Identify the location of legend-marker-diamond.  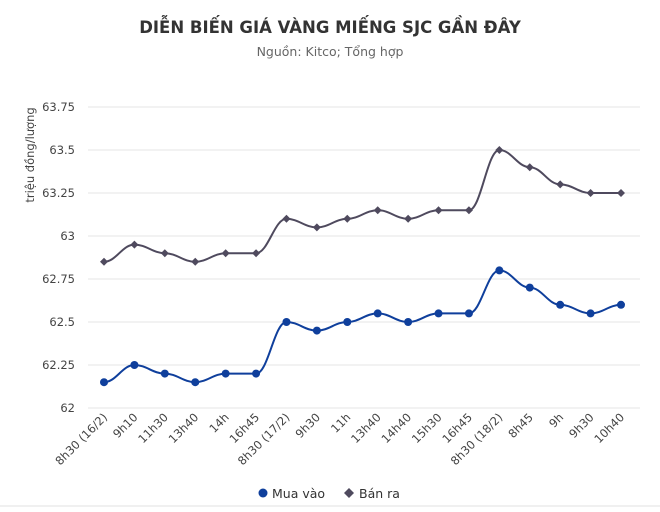
(349, 493).